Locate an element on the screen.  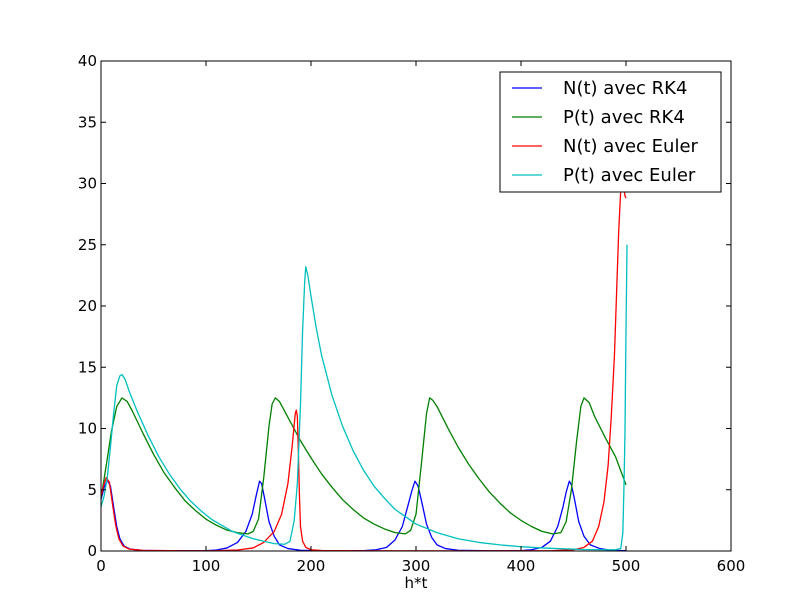
y-tick-label: 0 is located at coordinates (92, 551).